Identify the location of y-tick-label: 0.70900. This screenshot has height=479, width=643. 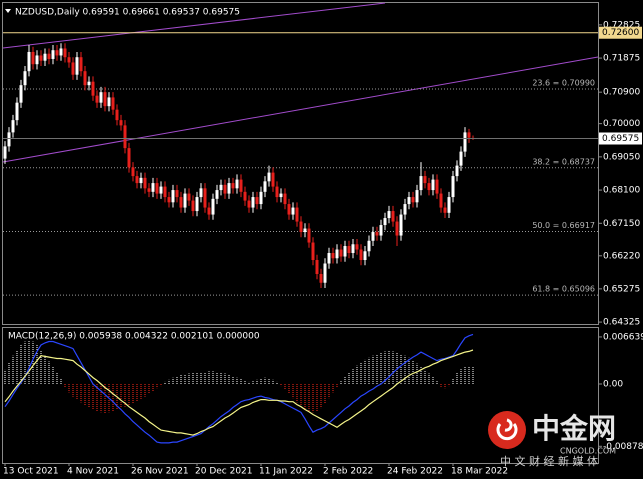
(621, 93).